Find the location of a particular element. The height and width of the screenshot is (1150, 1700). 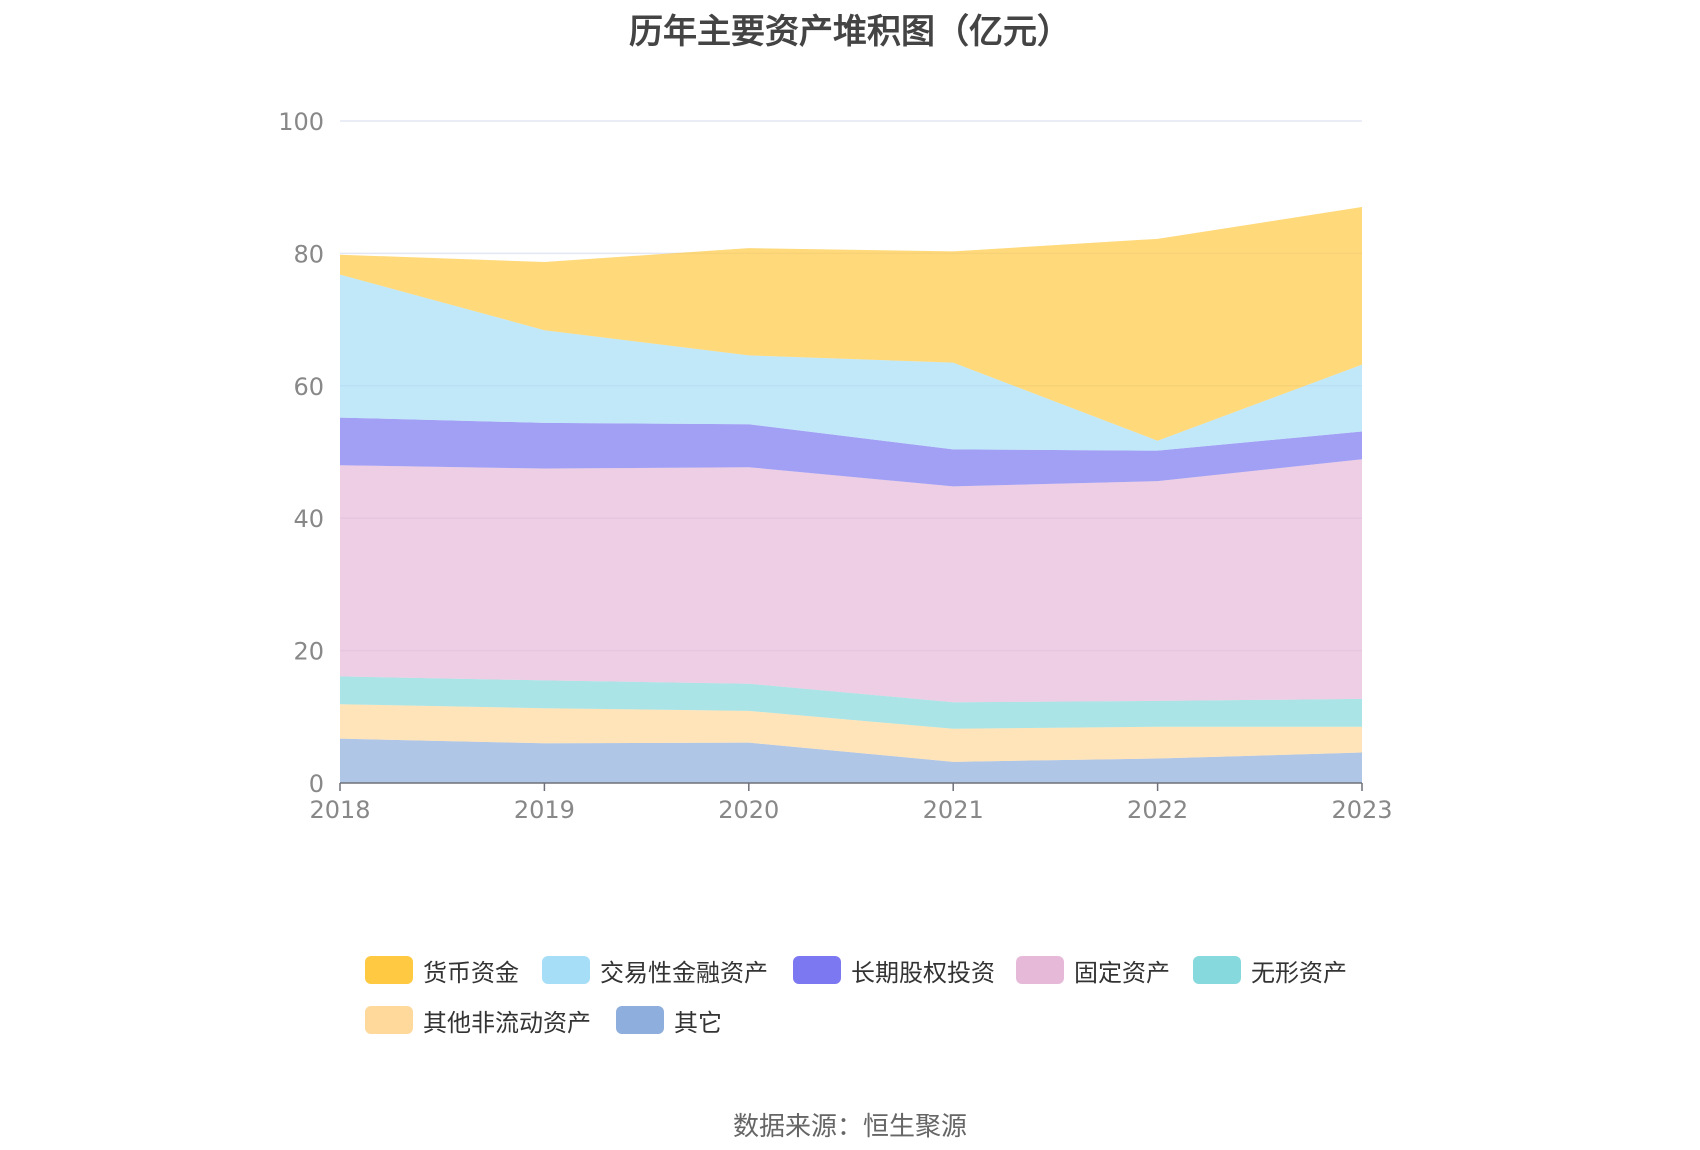

legend-item: 长期股权投资 is located at coordinates (894, 971).